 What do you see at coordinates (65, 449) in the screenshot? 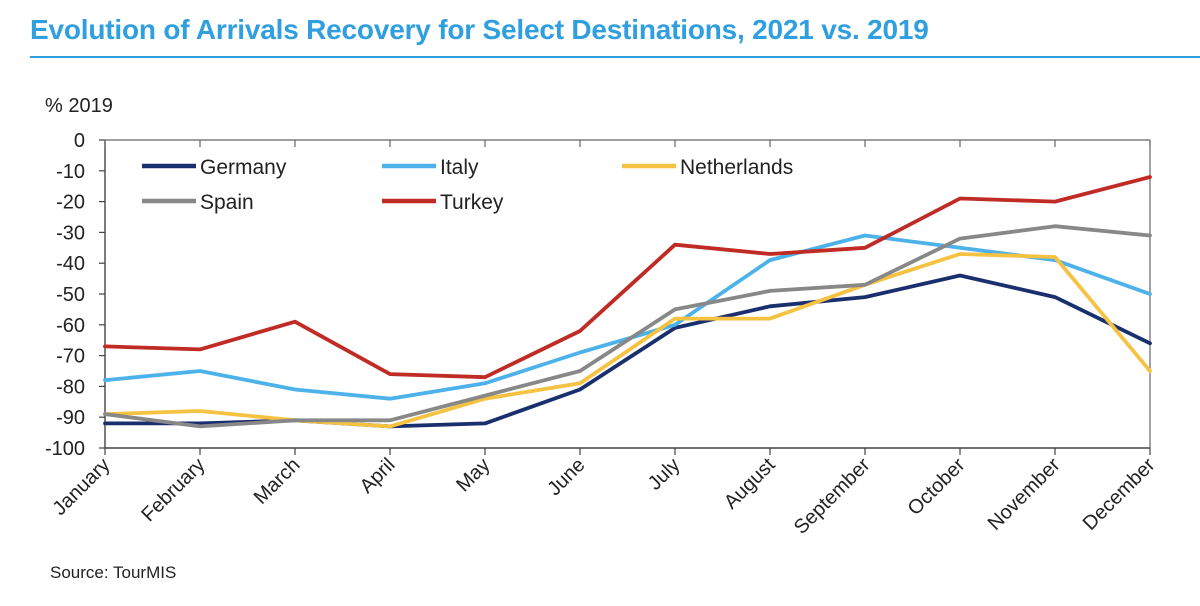
I see `y-tick-label: -100` at bounding box center [65, 449].